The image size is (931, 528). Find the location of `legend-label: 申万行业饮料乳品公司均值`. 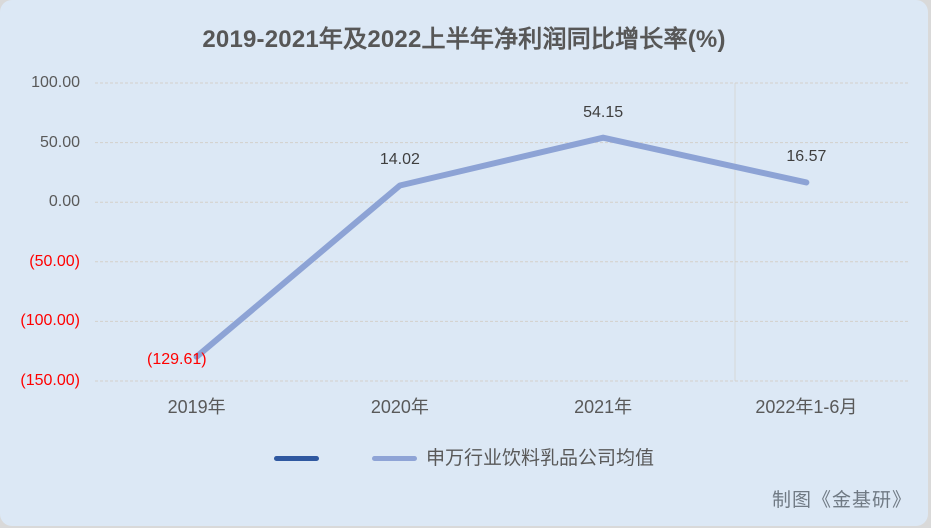

legend-label: 申万行业饮料乳品公司均值 is located at coordinates (539, 458).